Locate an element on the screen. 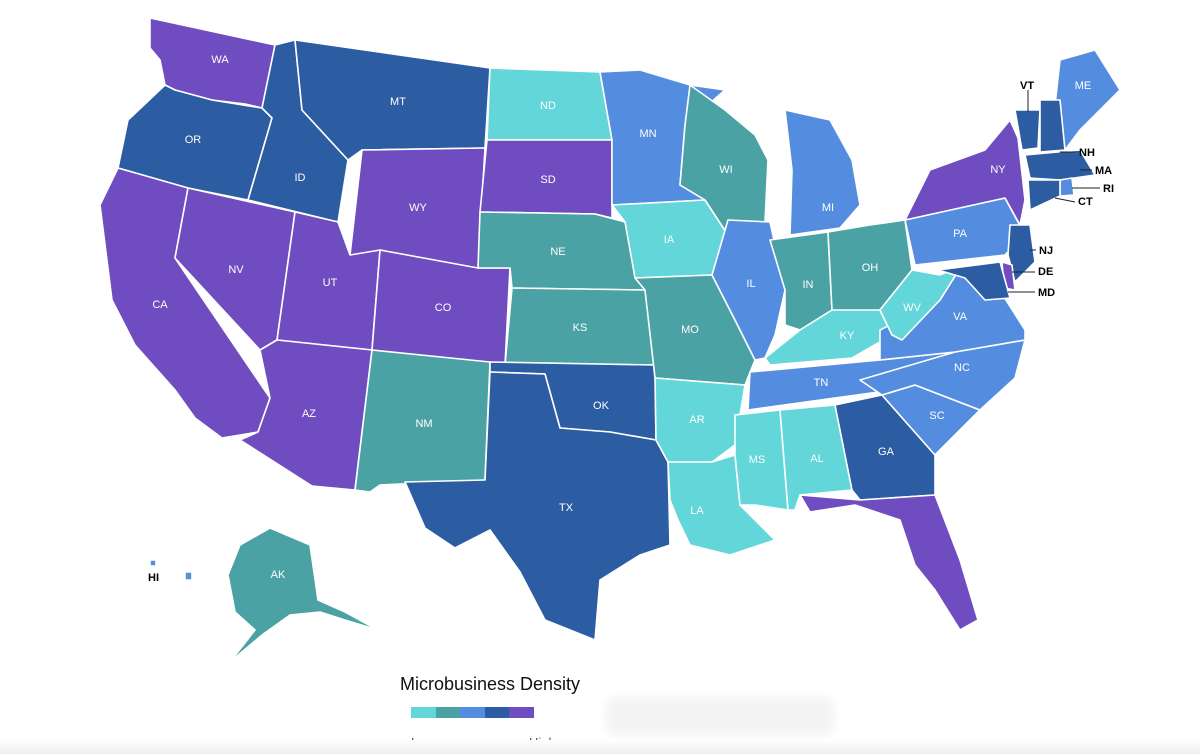 The image size is (1200, 754). state-label-mn: MN is located at coordinates (647, 134).